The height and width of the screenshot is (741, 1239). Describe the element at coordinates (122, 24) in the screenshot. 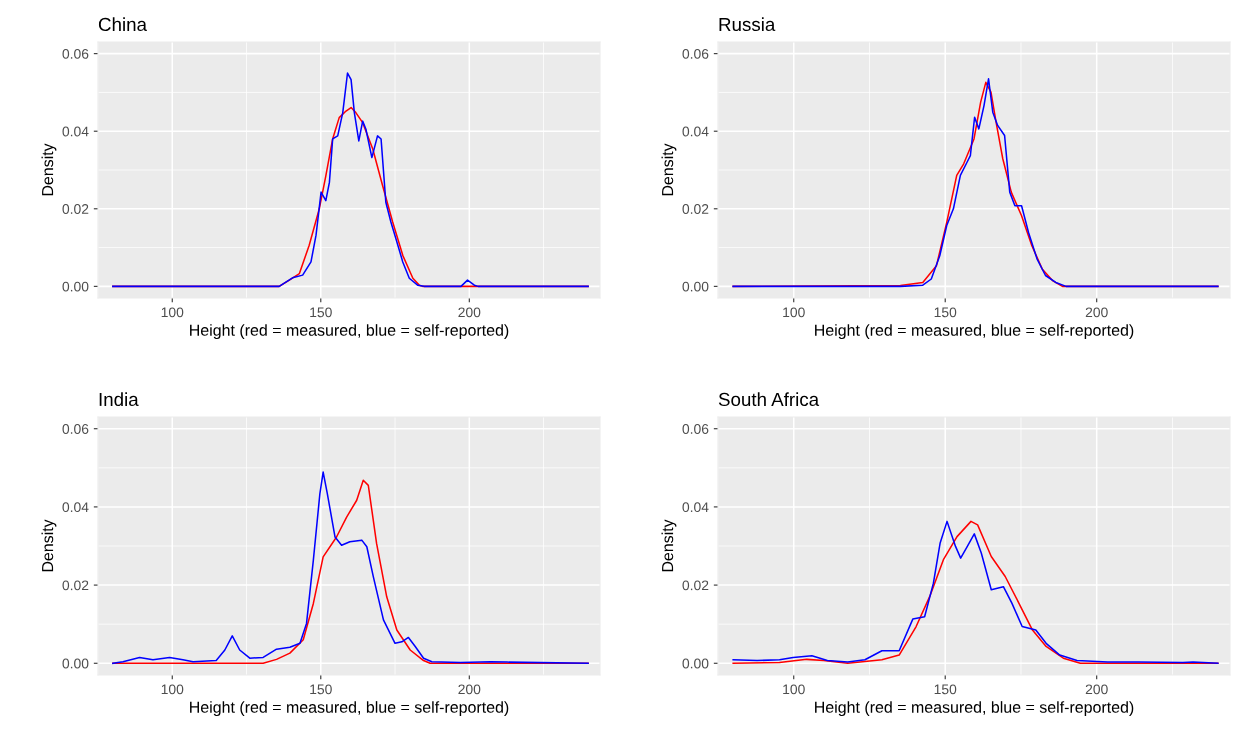

I see `chart-title: China` at that location.